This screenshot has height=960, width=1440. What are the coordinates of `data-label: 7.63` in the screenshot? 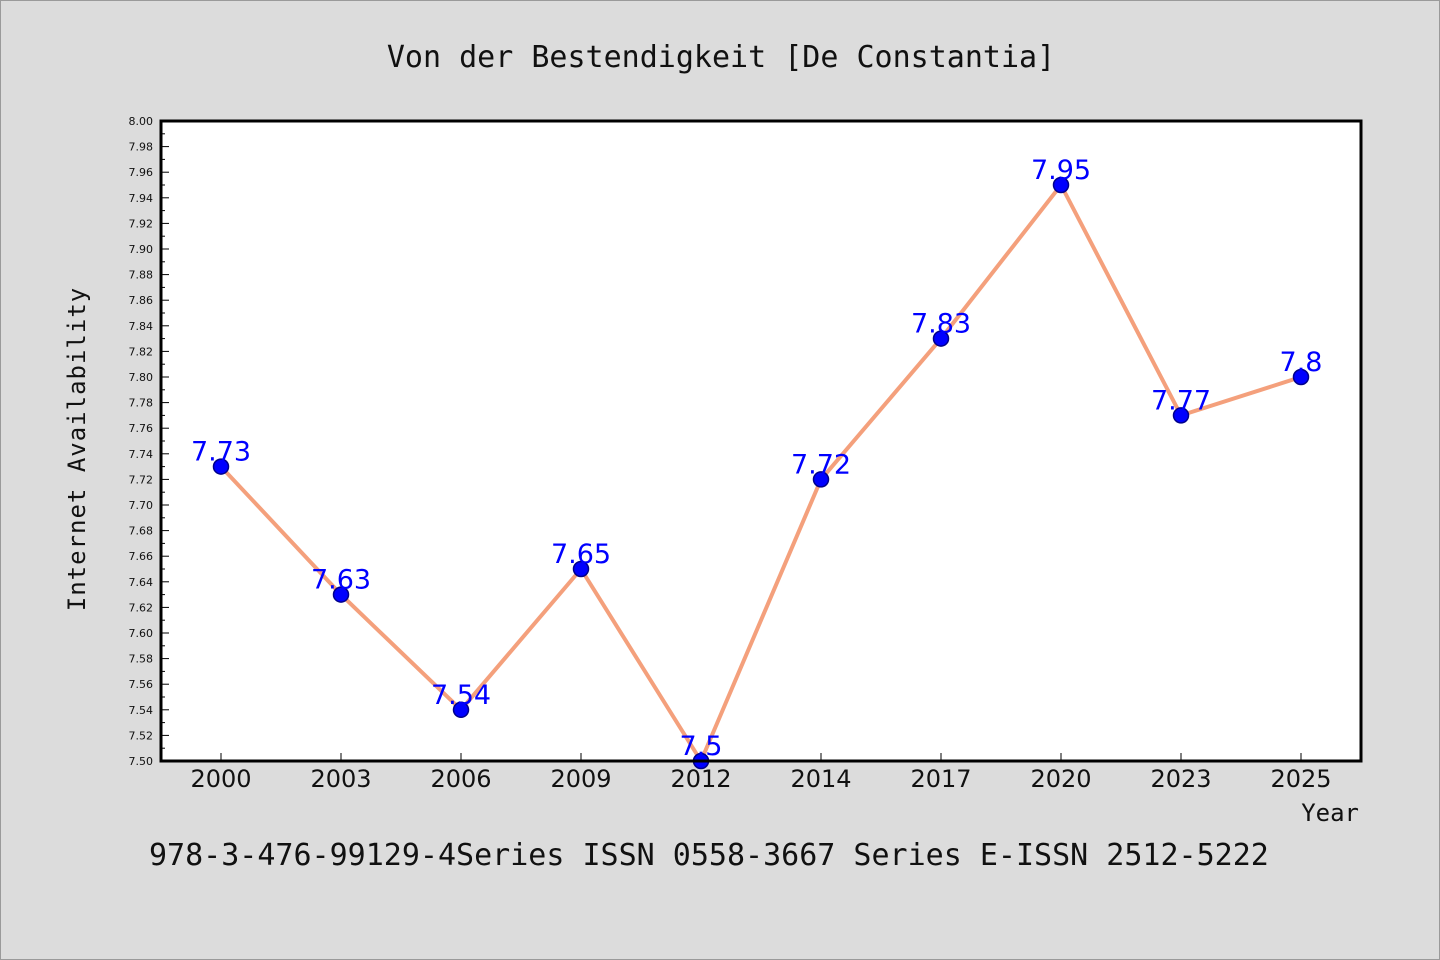 It's located at (341, 580).